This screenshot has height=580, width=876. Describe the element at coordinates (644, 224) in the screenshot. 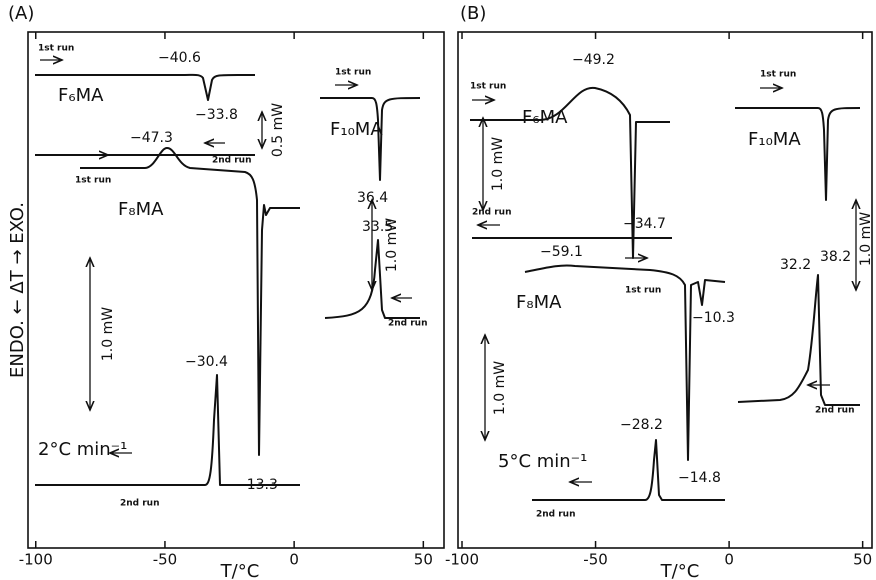

I see `peak-label: −34.7` at that location.